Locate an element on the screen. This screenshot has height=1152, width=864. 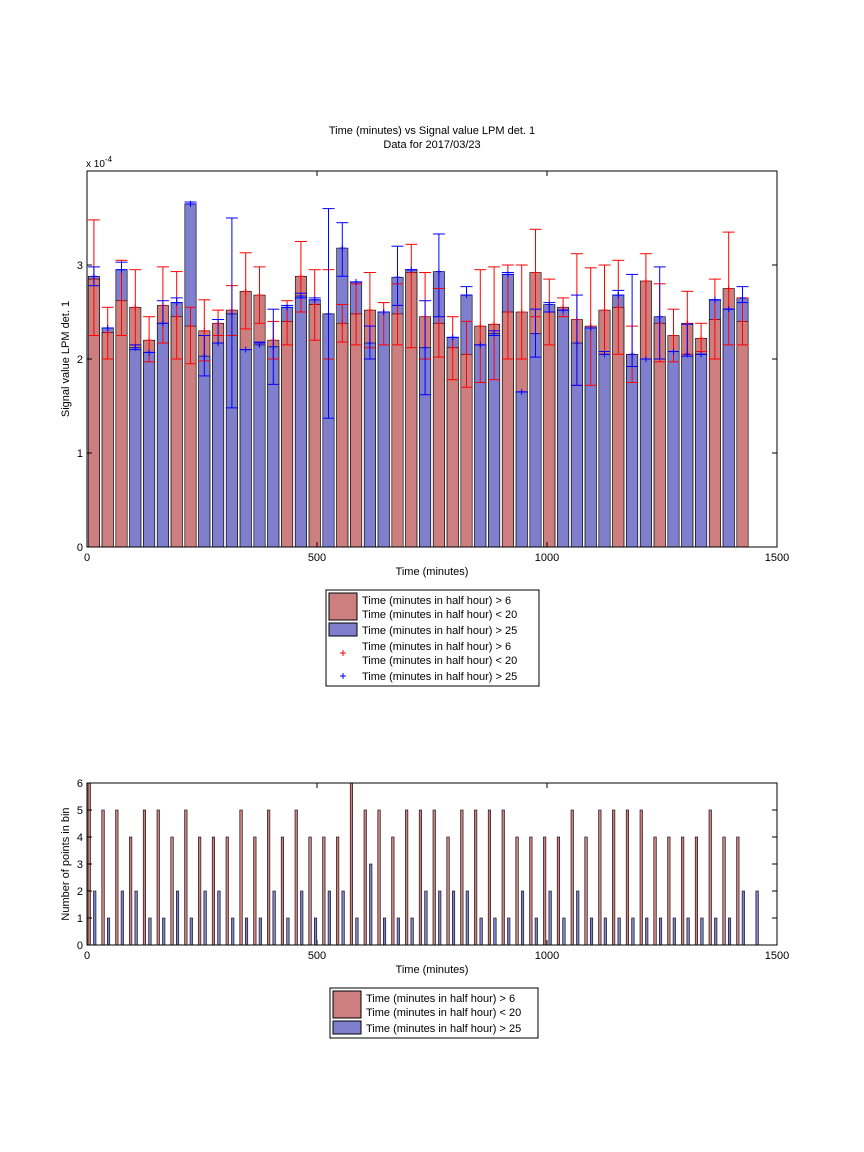
top-chart-x-tick-label: 500 is located at coordinates (317, 558).